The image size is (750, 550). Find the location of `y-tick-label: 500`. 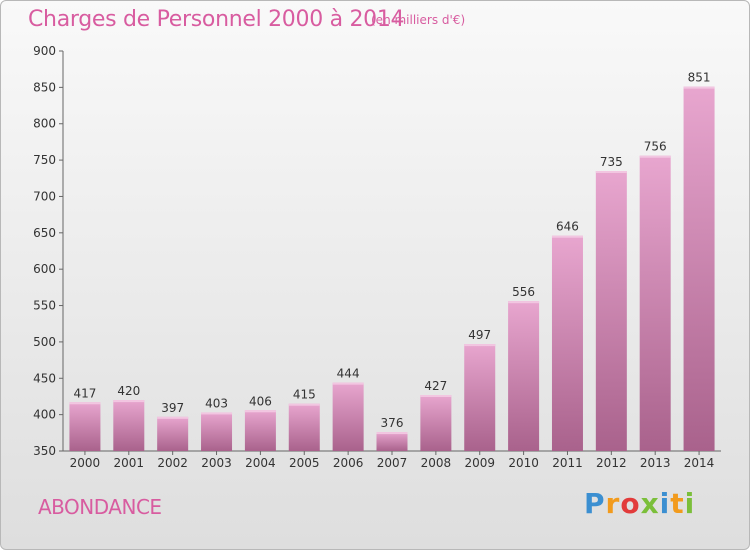

y-tick-label: 500 is located at coordinates (44, 342).